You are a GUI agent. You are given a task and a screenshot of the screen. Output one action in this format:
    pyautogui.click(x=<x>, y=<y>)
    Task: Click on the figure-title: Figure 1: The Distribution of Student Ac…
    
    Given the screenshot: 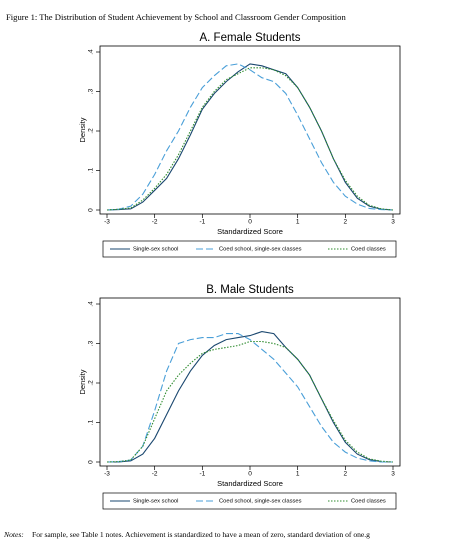 What is the action you would take?
    pyautogui.click(x=176, y=17)
    